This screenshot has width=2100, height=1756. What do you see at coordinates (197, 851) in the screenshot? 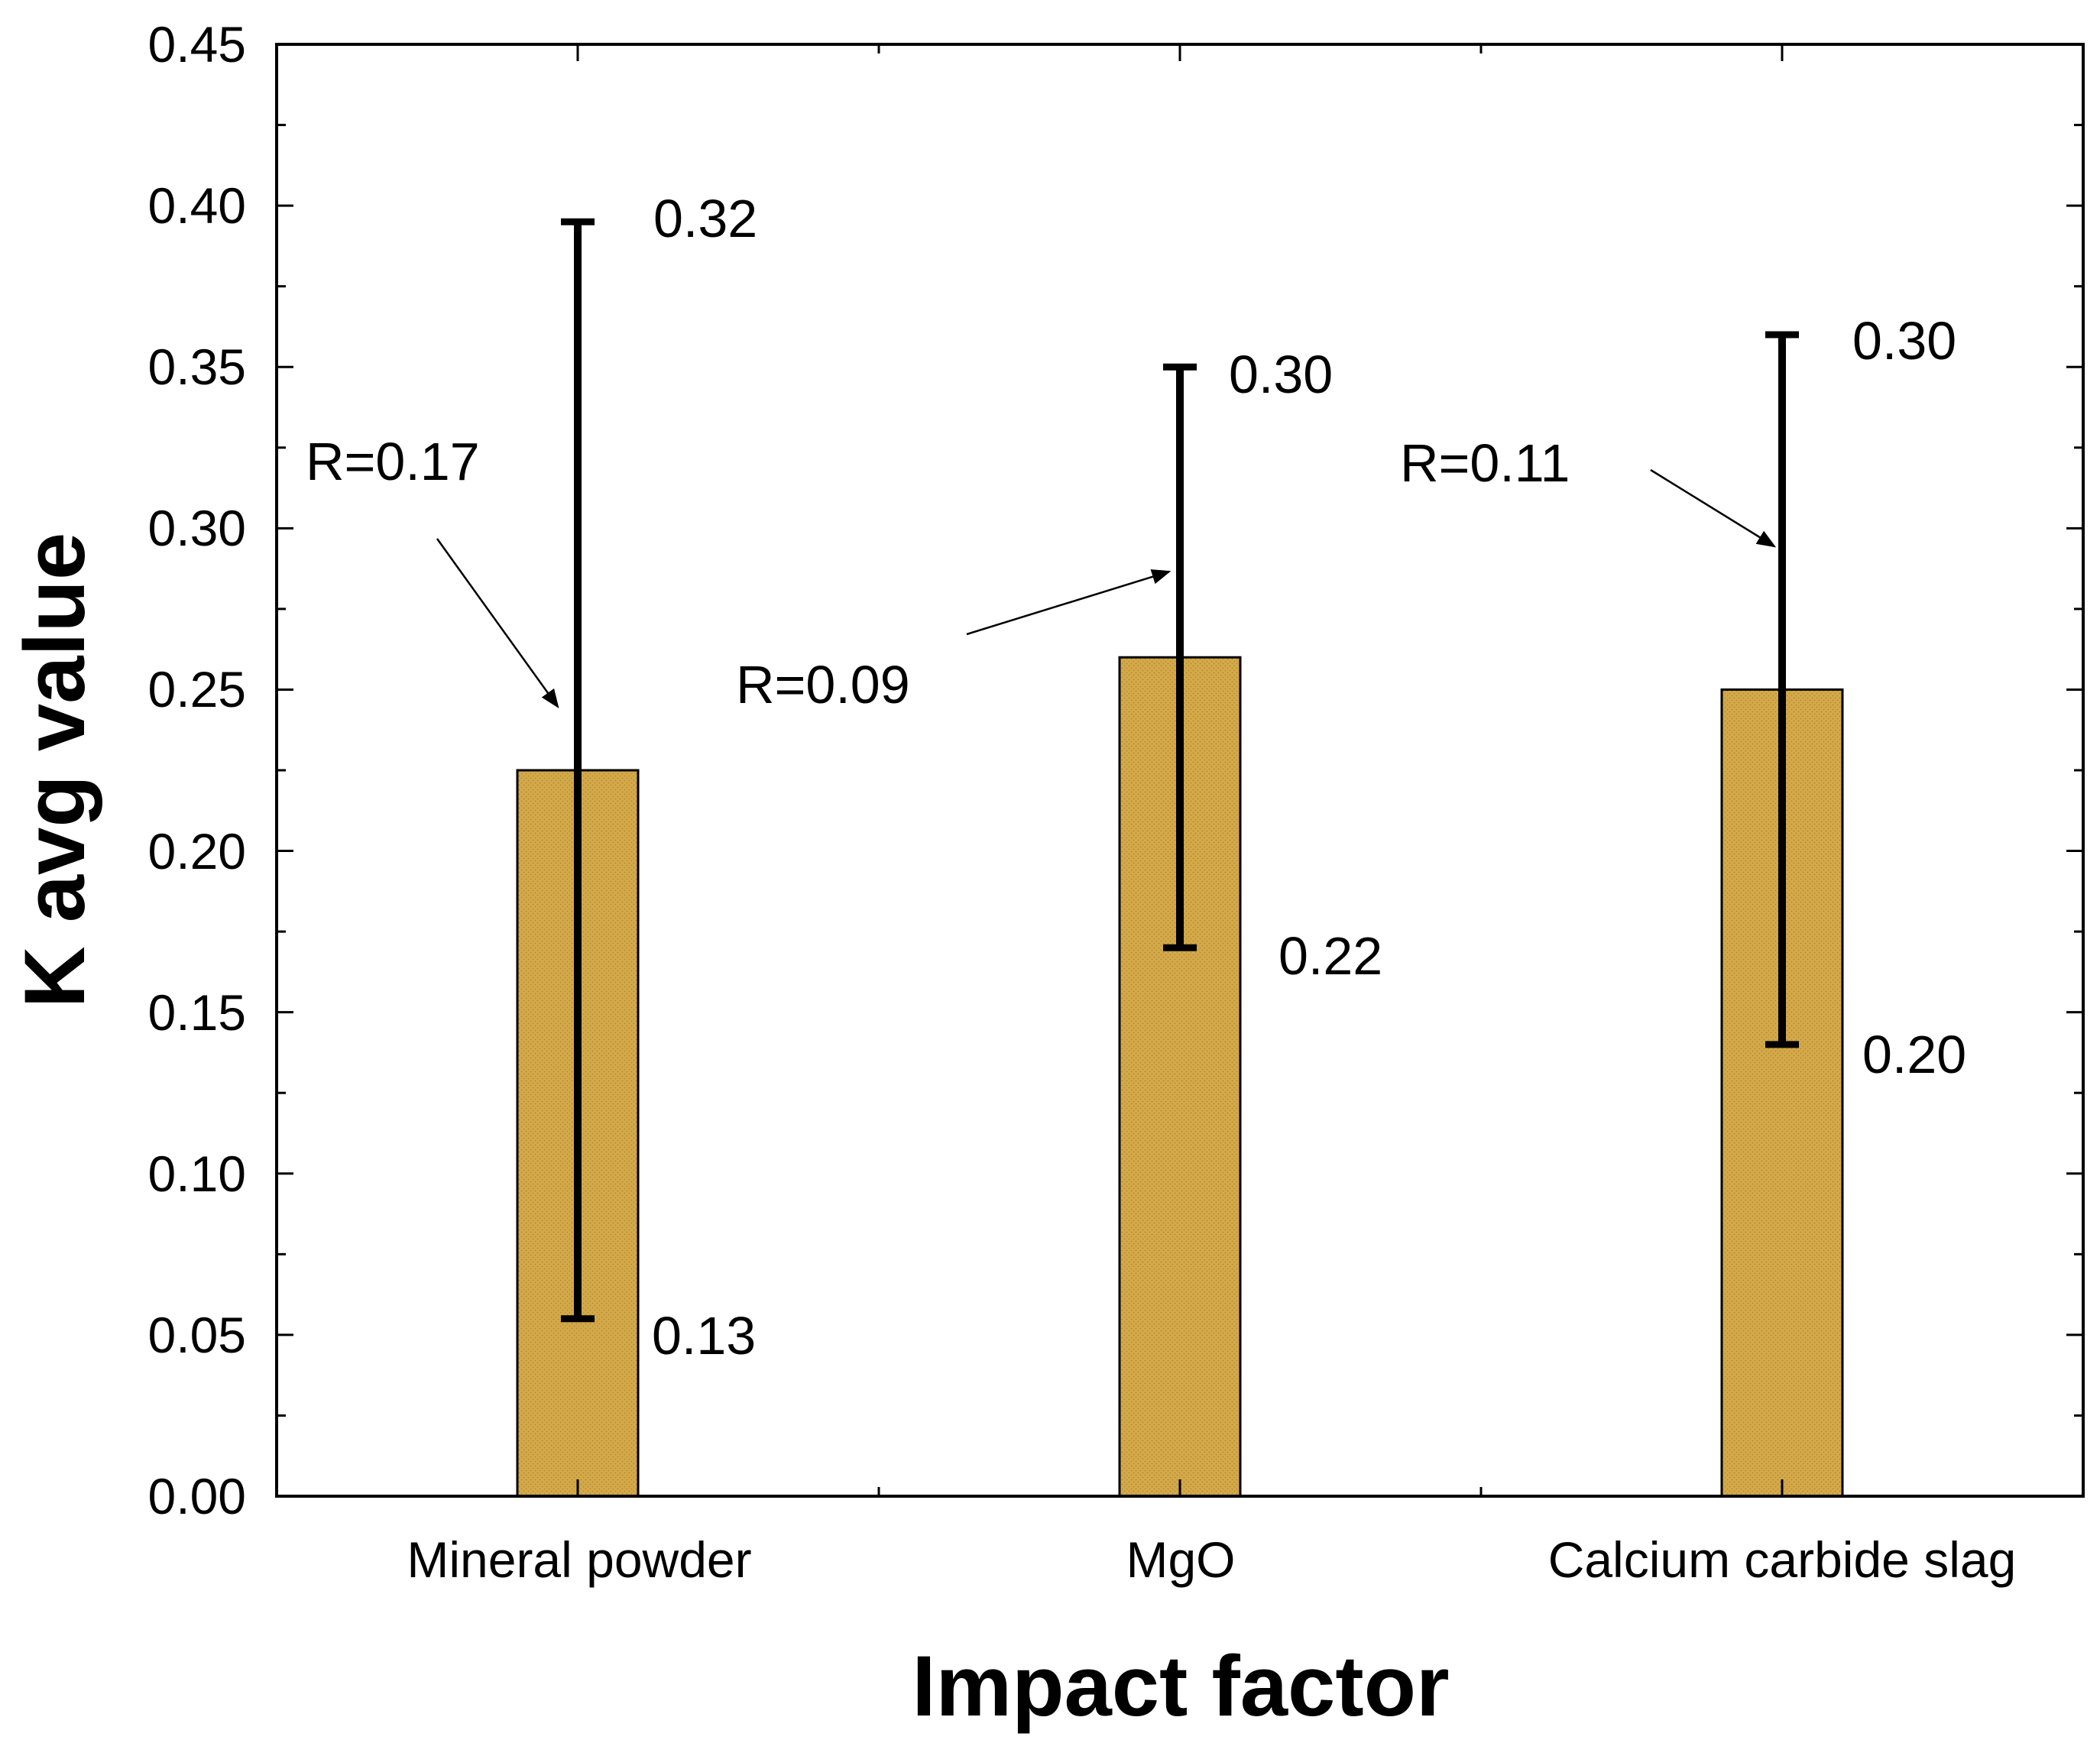
I see `y-tick-label: 0.20` at bounding box center [197, 851].